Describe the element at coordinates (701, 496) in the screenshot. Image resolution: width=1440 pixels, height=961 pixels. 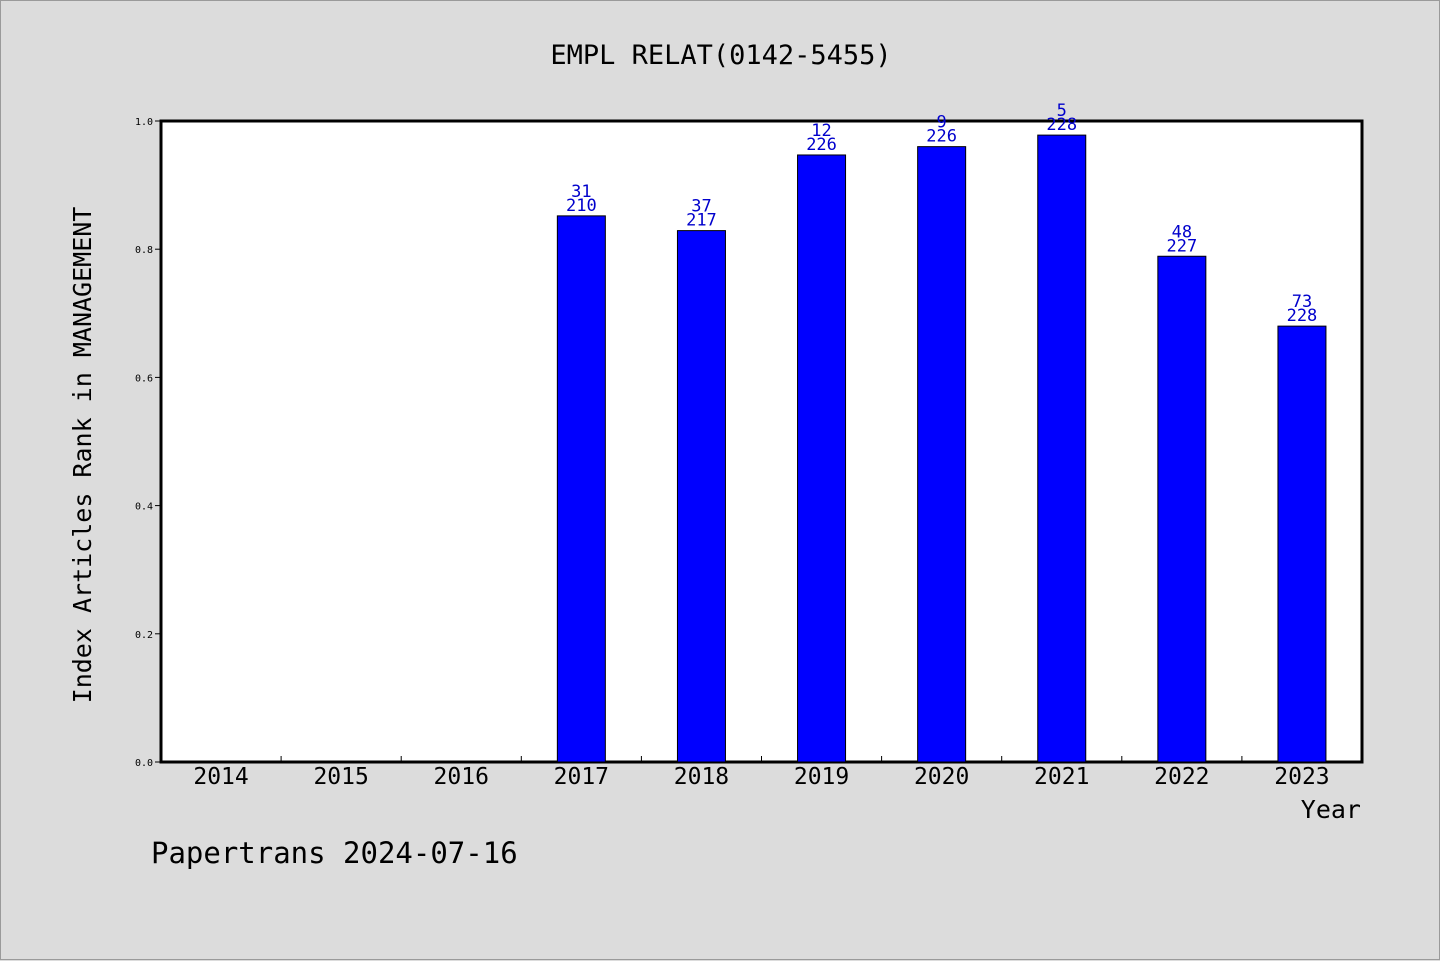
I see `bar-2018` at that location.